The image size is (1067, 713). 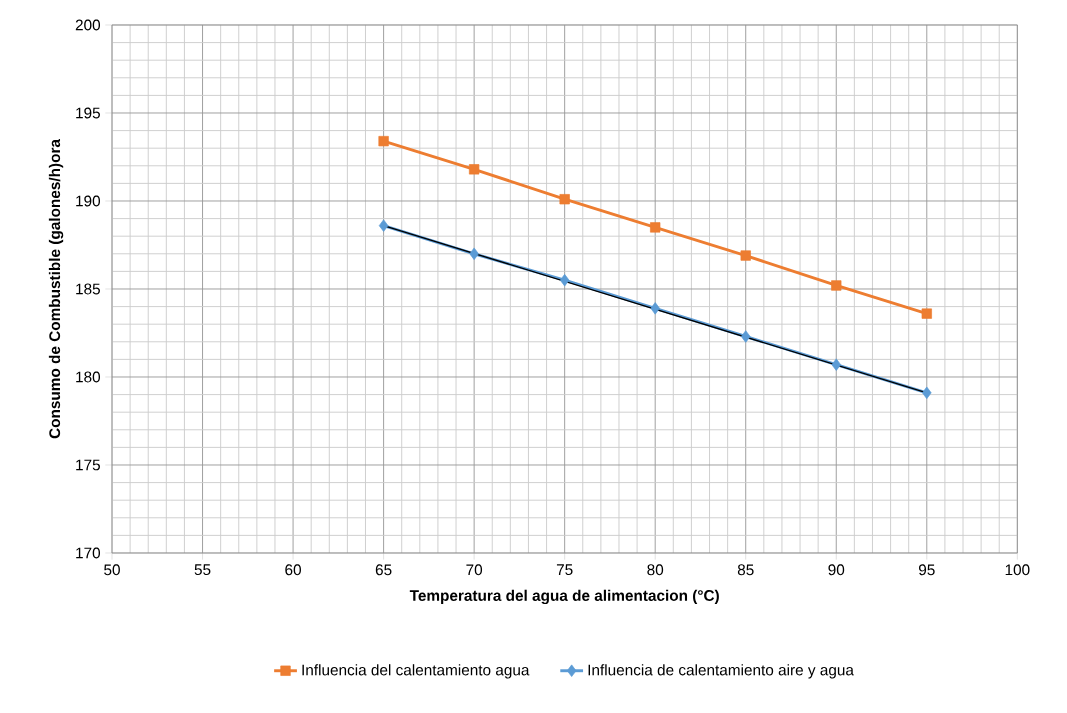 I want to click on y-axis-title: Consumo de Combustible (galones/h)ora, so click(x=56, y=288).